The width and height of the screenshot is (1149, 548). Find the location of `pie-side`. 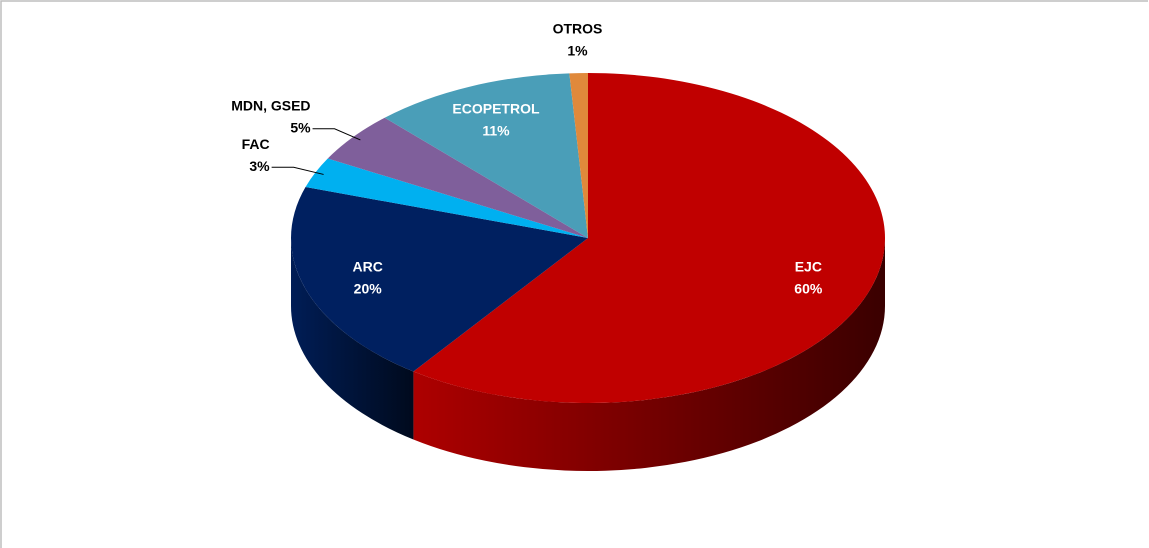

pie-side is located at coordinates (352, 339).